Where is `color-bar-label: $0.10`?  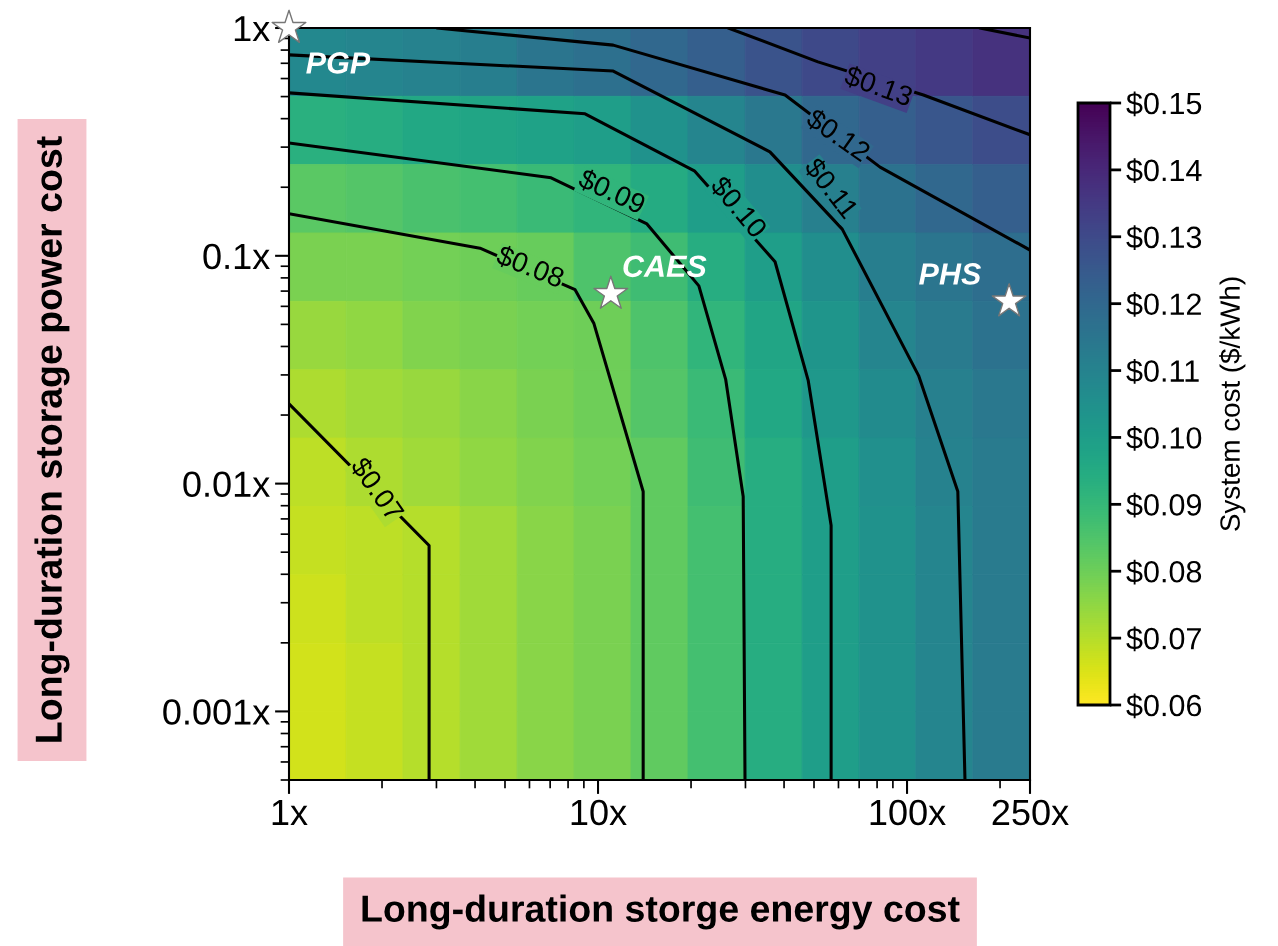 color-bar-label: $0.10 is located at coordinates (1164, 438).